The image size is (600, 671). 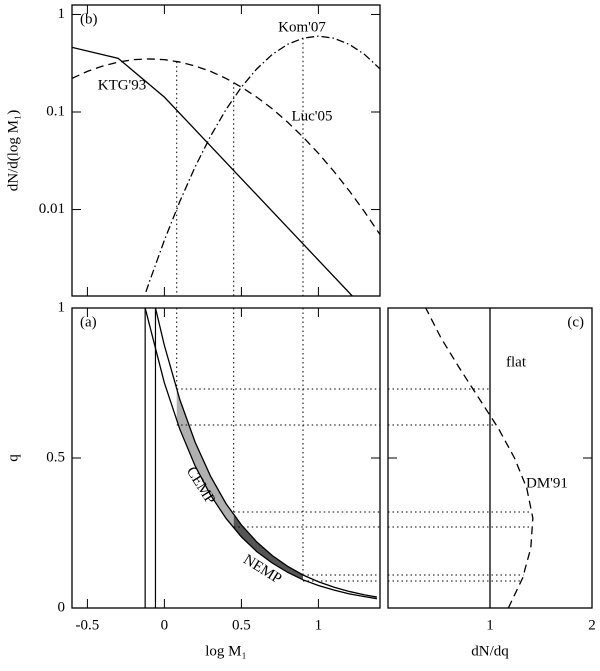 I want to click on region-label: NEMP, so click(x=262, y=570).